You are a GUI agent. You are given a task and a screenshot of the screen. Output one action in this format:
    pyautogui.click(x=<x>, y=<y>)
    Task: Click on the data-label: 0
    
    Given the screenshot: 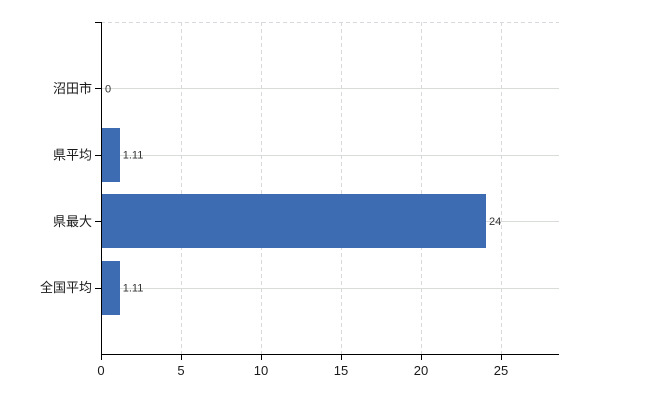 What is the action you would take?
    pyautogui.click(x=108, y=89)
    